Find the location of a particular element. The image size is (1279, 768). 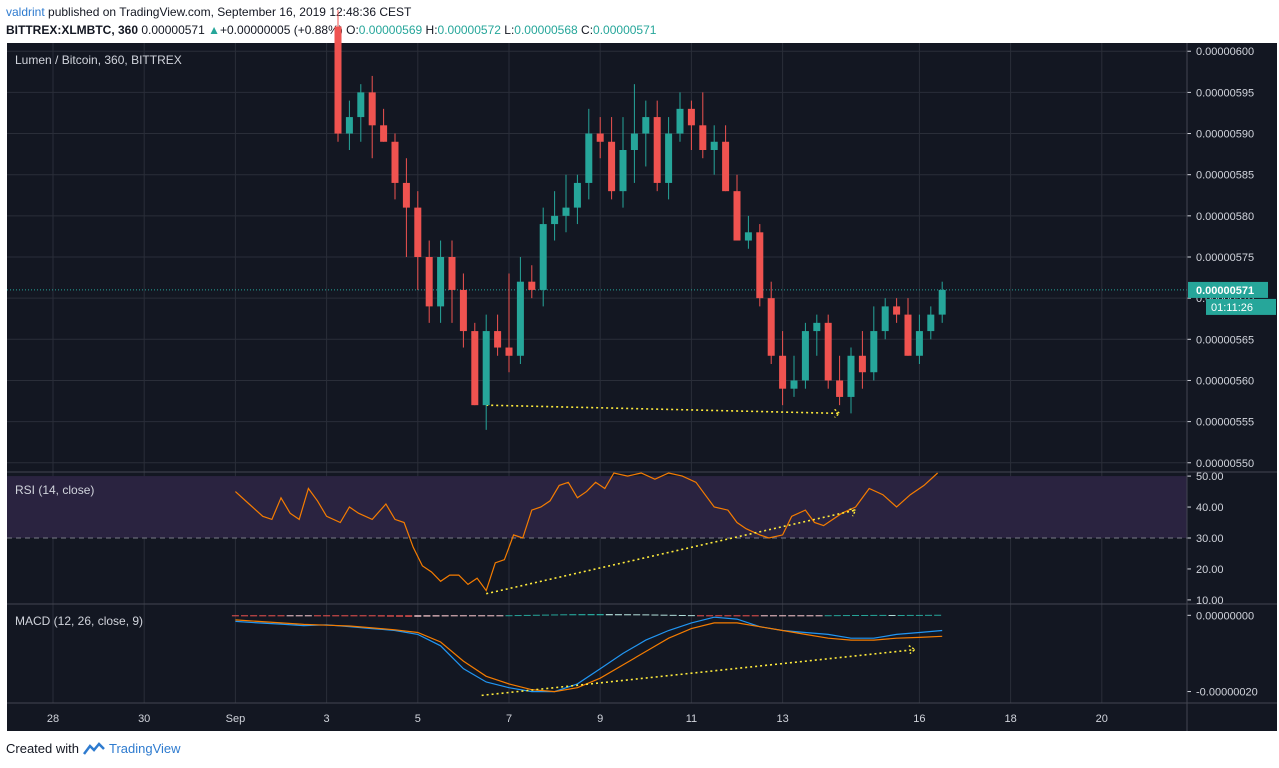

time-tick-label: 11 is located at coordinates (691, 719).